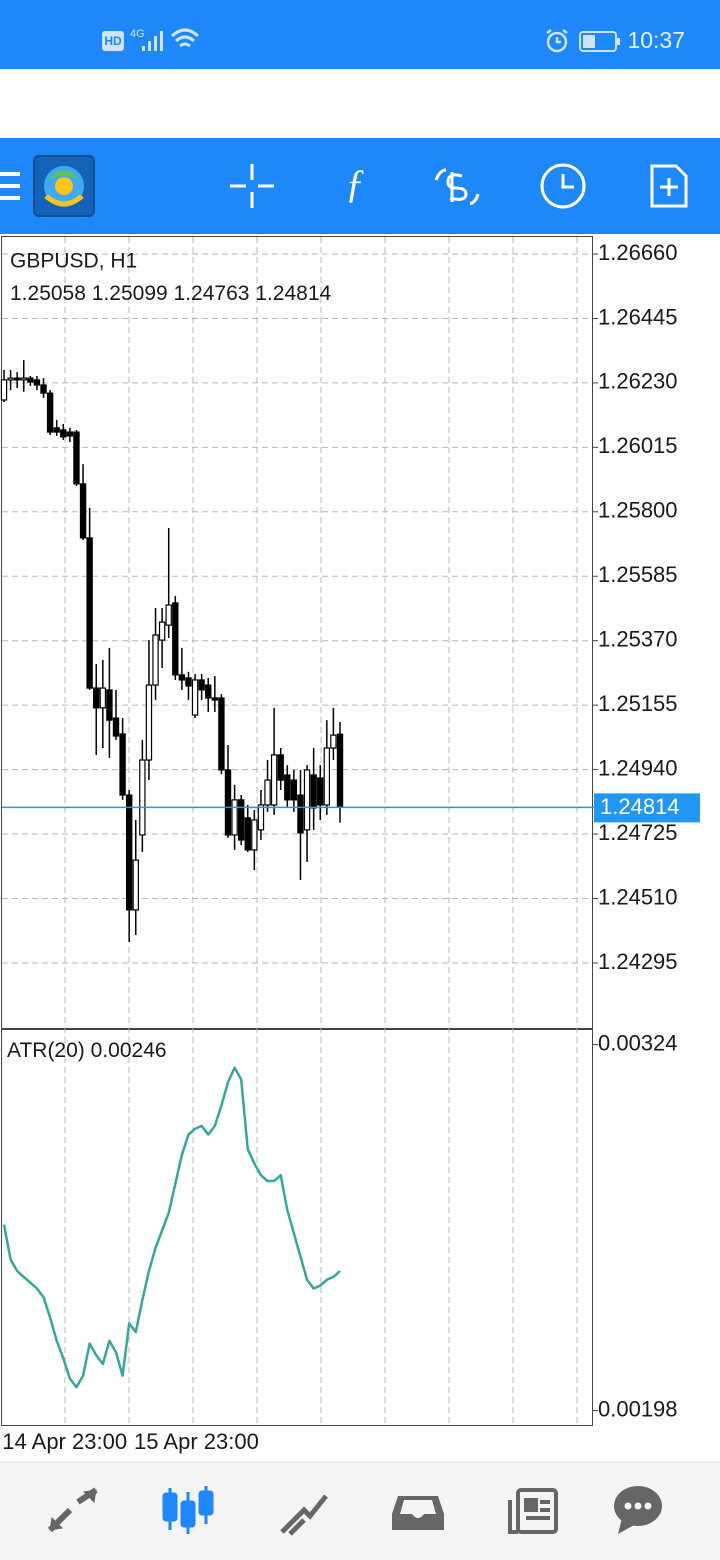 The height and width of the screenshot is (1560, 720). Describe the element at coordinates (638, 1510) in the screenshot. I see `chat-tab` at that location.